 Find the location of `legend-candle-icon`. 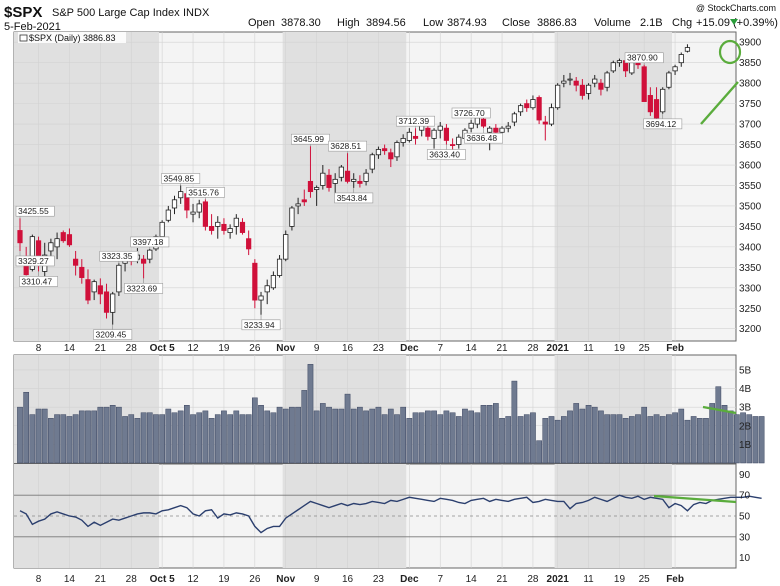

legend-candle-icon is located at coordinates (23, 38).